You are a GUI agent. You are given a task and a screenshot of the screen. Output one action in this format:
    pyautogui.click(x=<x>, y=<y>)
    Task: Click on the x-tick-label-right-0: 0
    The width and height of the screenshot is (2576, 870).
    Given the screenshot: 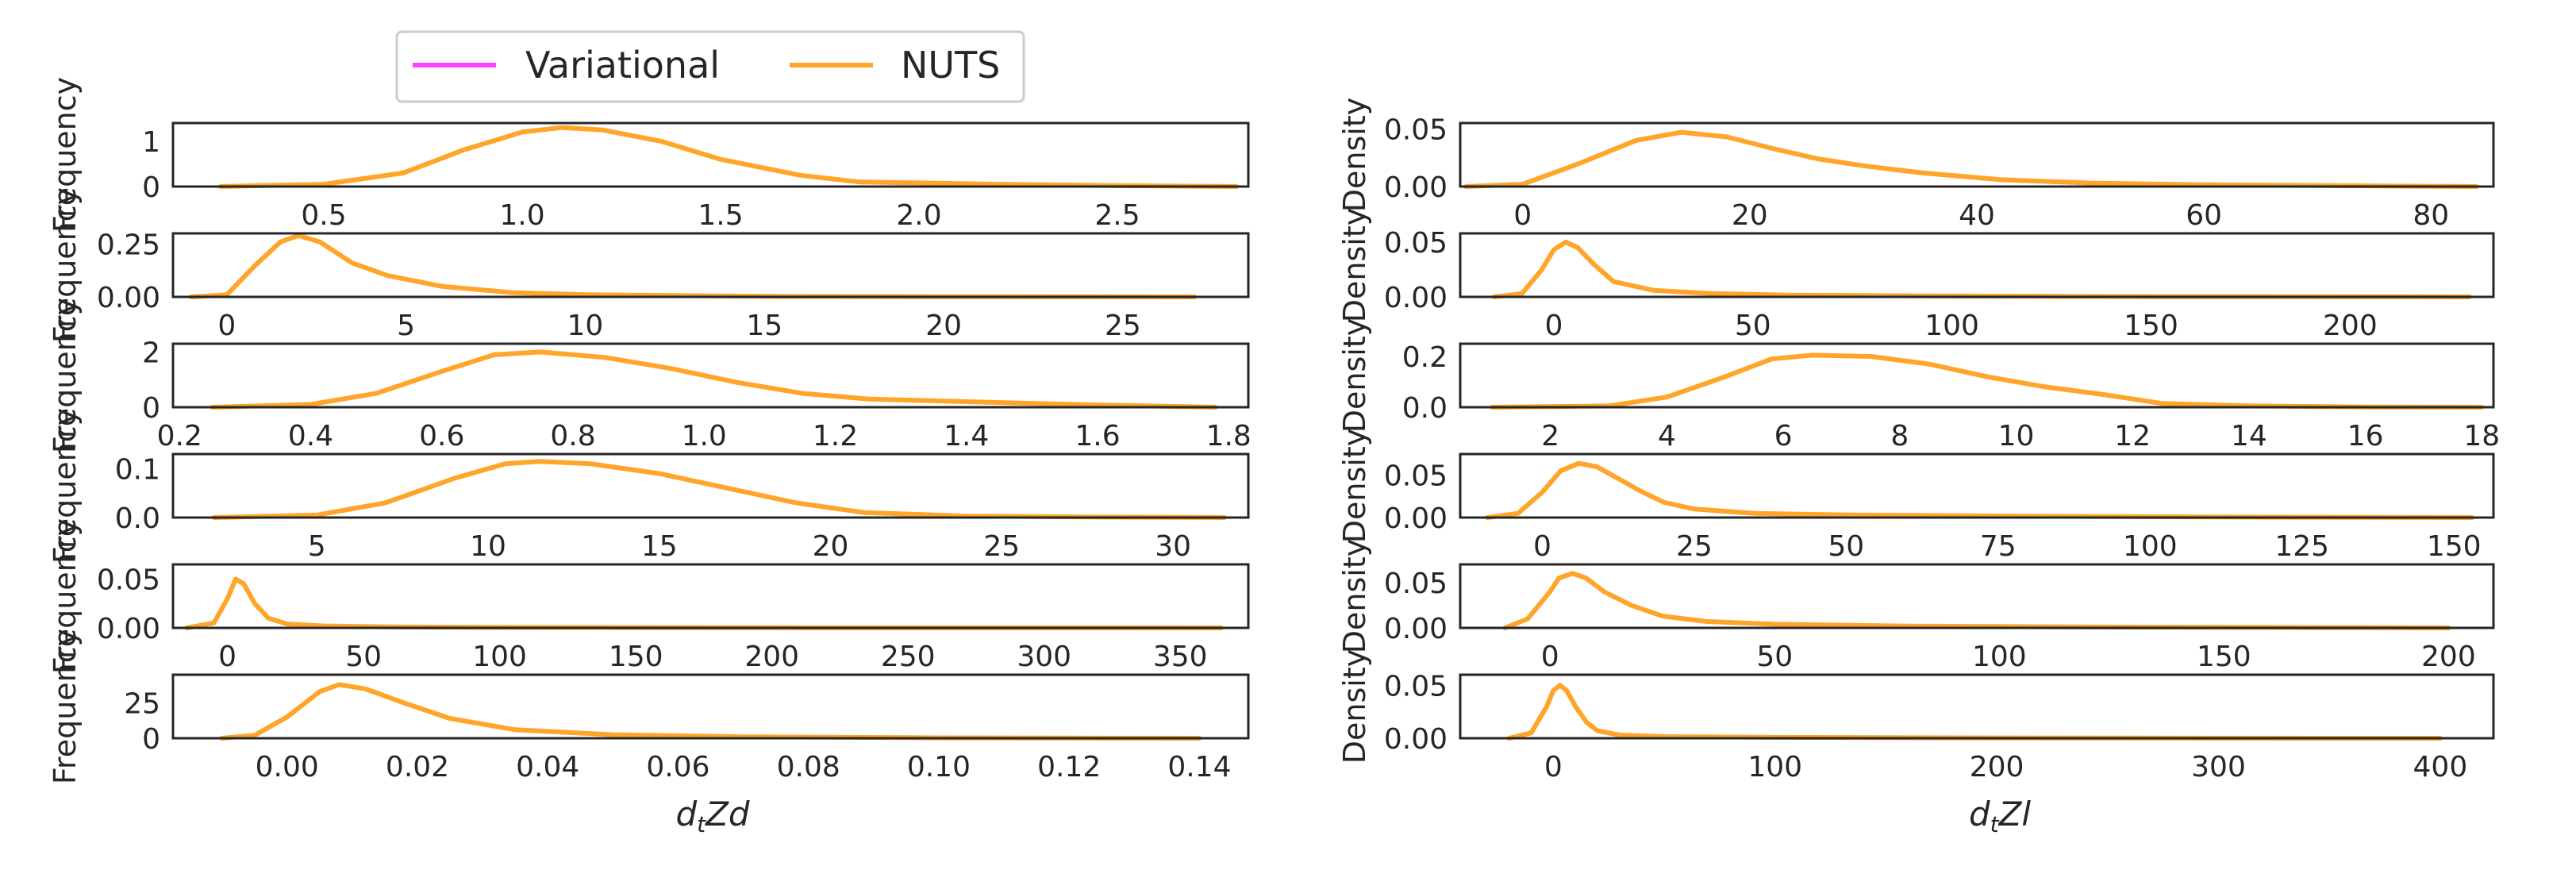 What is the action you would take?
    pyautogui.click(x=1522, y=215)
    